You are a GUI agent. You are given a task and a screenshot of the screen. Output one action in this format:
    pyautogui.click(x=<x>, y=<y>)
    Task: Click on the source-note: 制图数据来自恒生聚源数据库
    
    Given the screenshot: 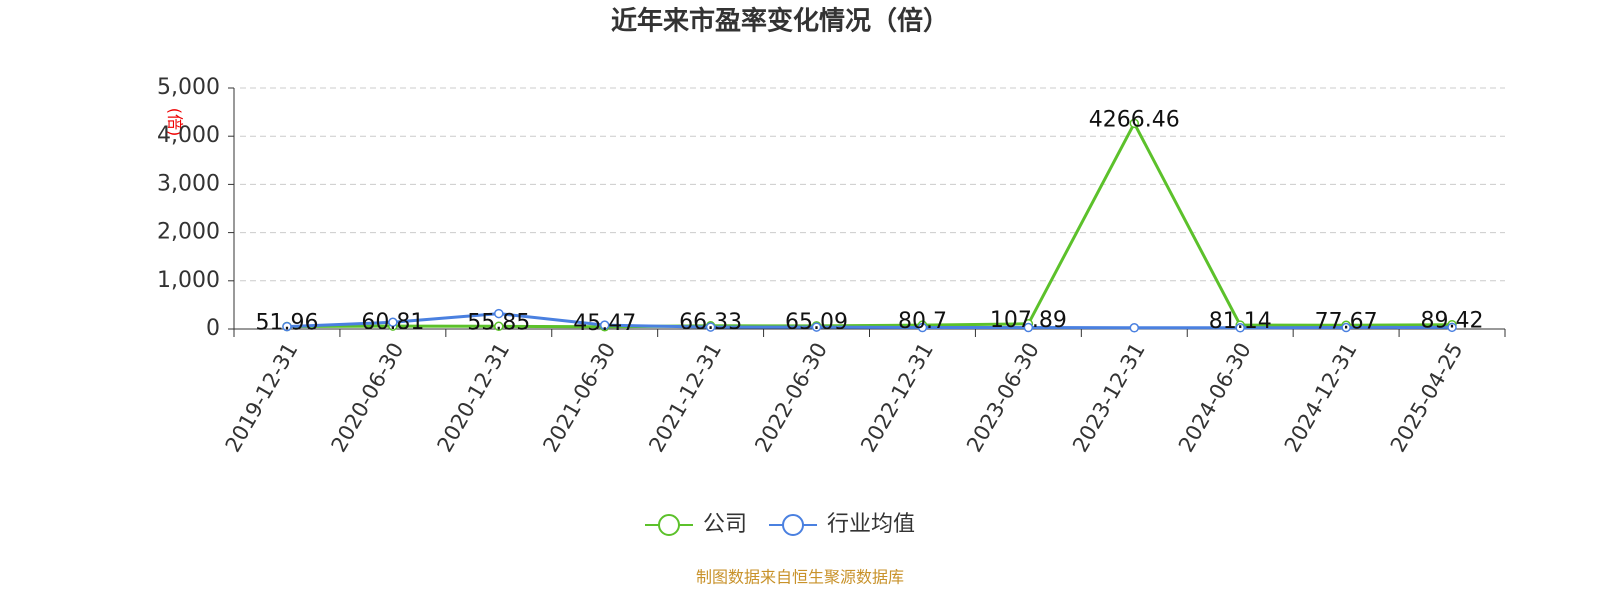 What is the action you would take?
    pyautogui.click(x=800, y=577)
    